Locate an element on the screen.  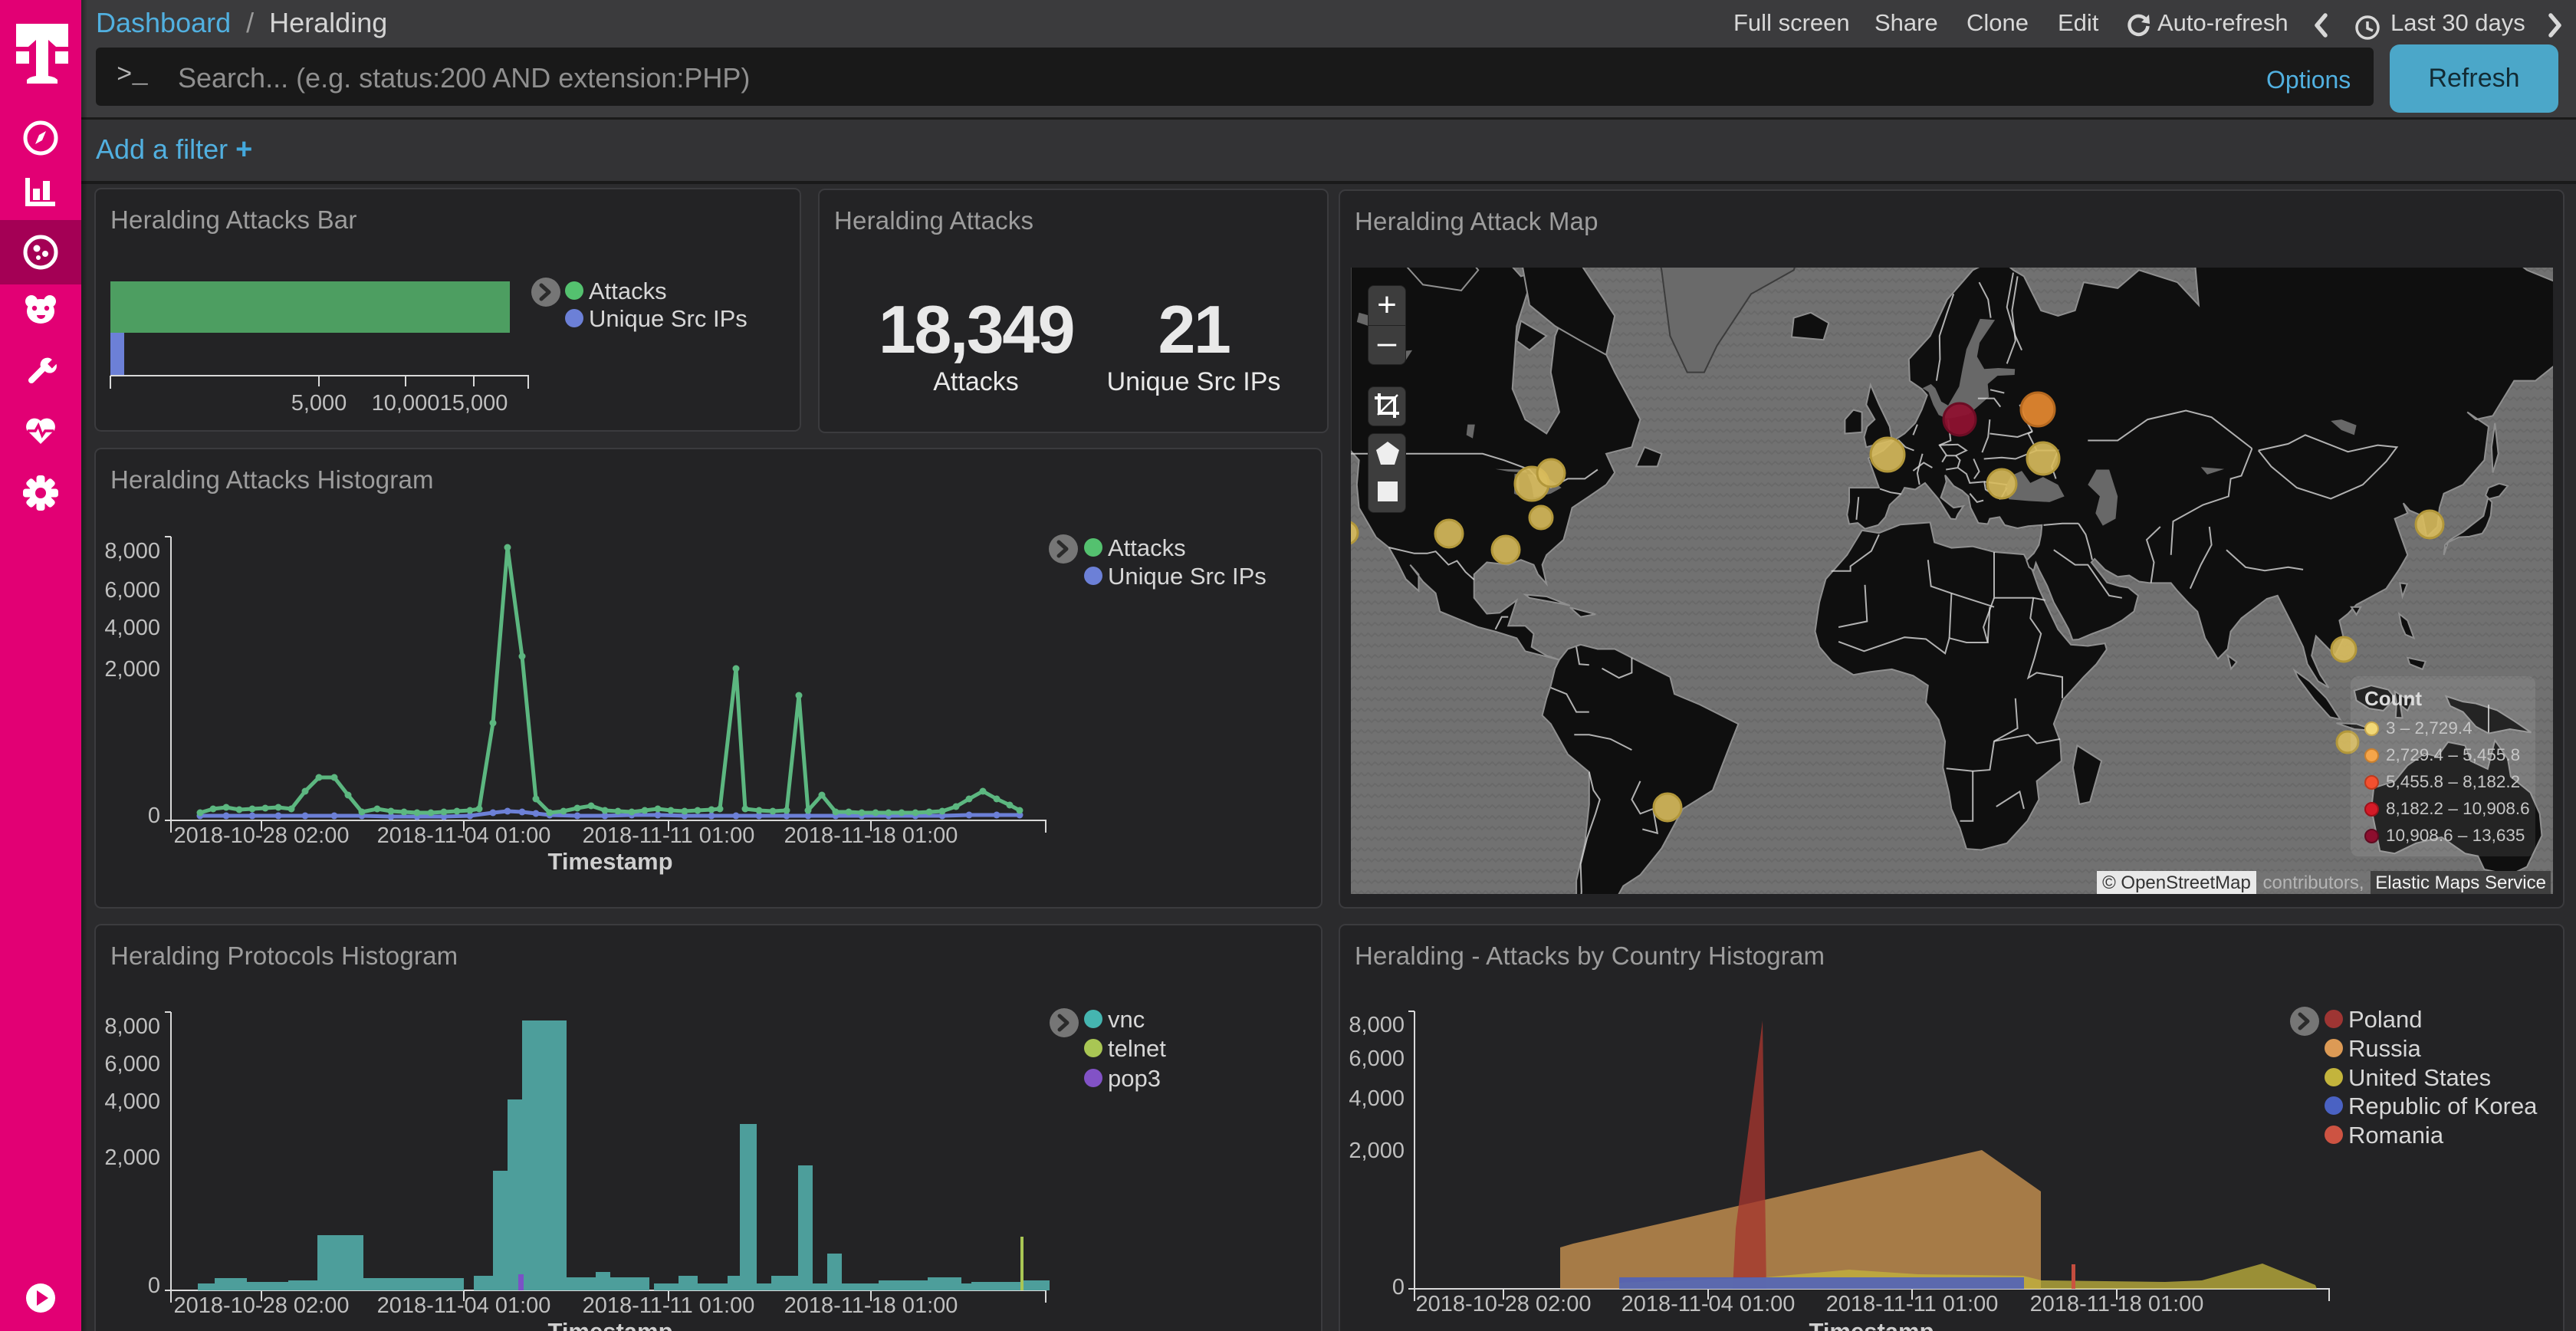
svg-text: pop3 is located at coordinates (1135, 1078).